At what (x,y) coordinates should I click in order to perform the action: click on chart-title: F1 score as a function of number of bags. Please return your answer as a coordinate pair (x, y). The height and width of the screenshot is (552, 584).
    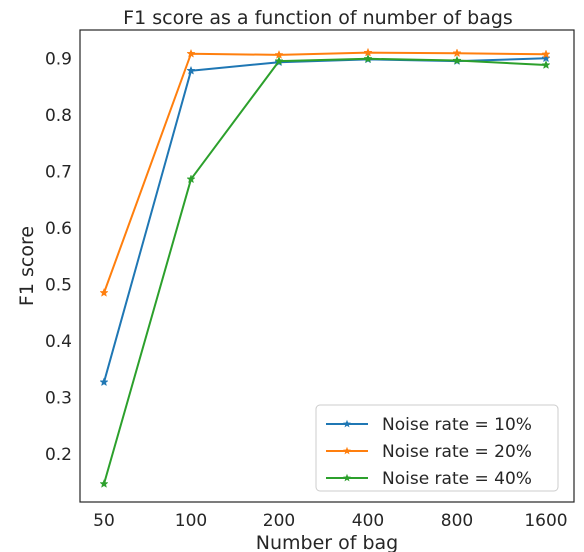
    Looking at the image, I should click on (318, 18).